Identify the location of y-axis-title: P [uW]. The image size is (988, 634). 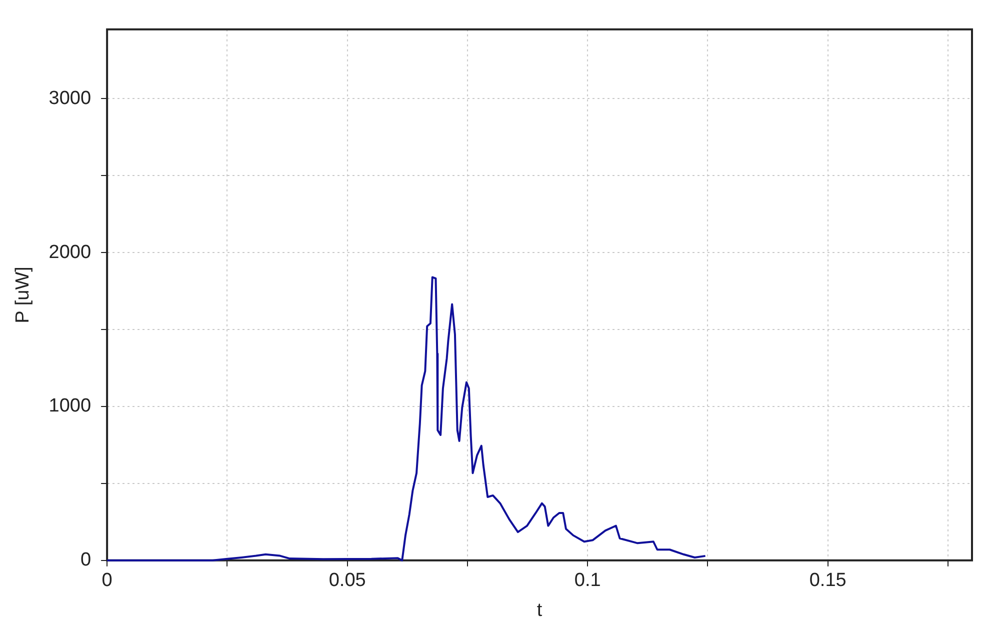
(23, 295).